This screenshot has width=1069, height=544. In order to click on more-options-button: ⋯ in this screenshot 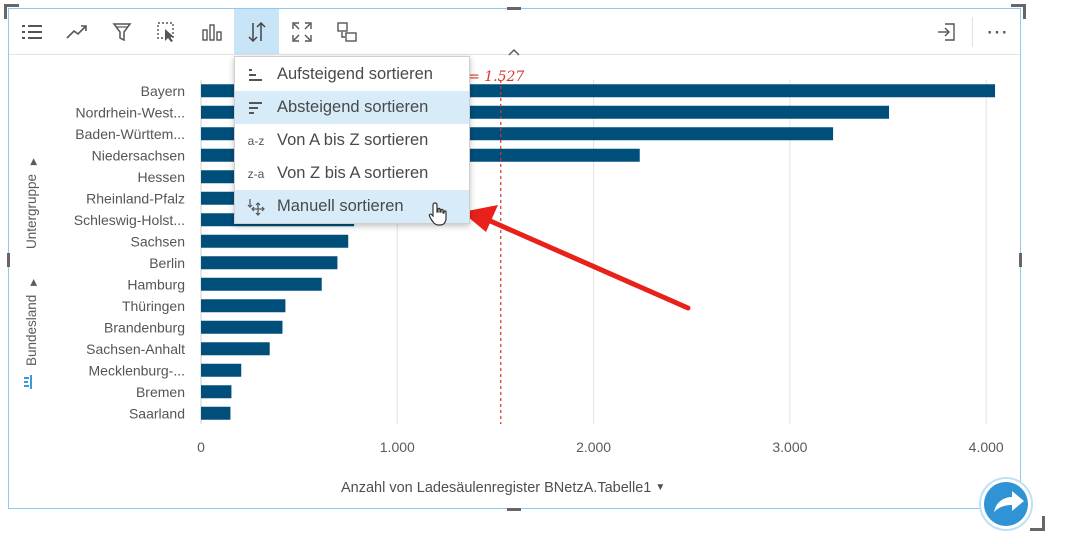, I will do `click(997, 31)`.